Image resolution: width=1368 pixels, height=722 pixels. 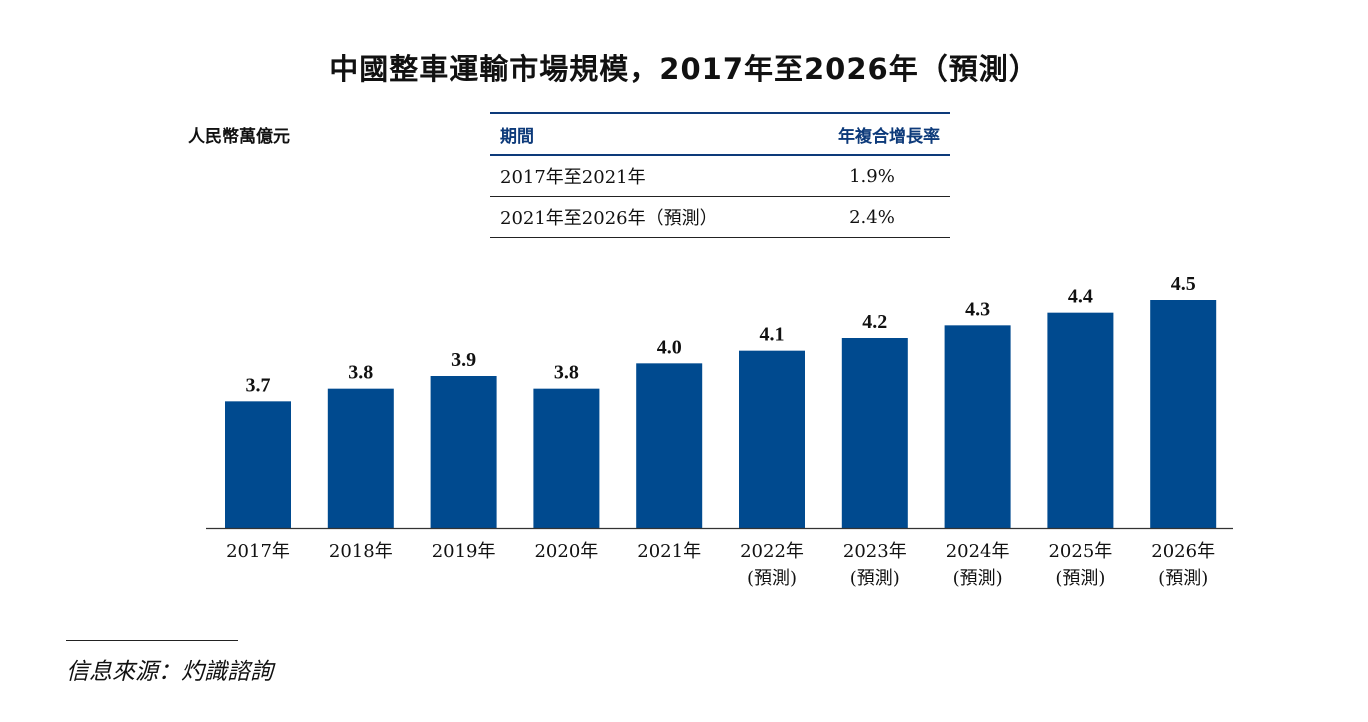 What do you see at coordinates (169, 672) in the screenshot?
I see `source-note: 信息來源：灼識諮詢` at bounding box center [169, 672].